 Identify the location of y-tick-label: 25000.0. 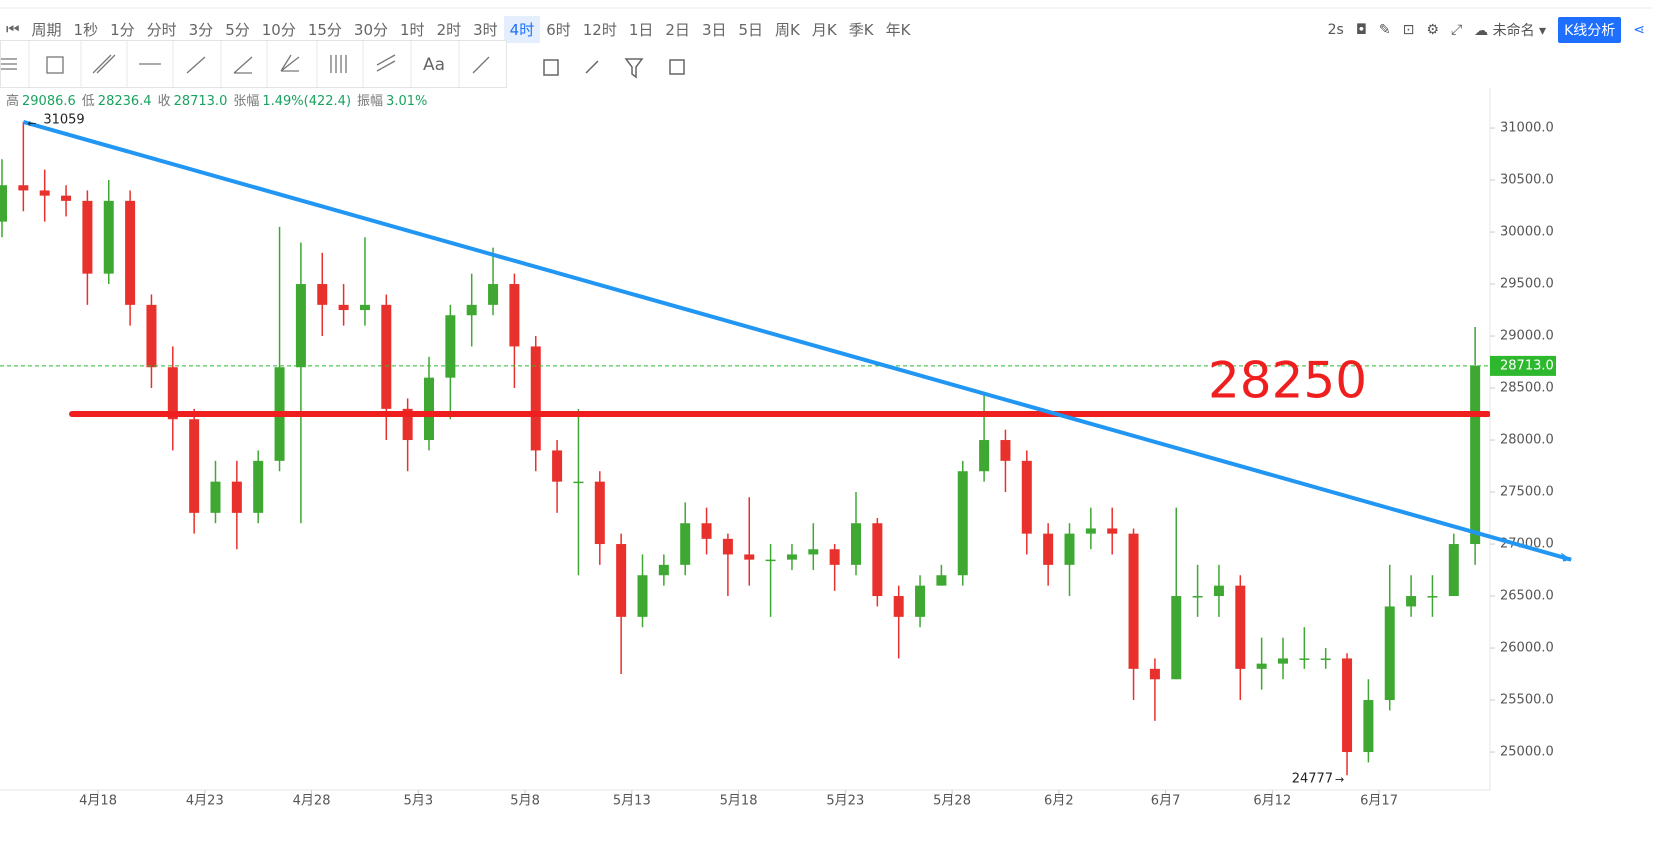
(1527, 752).